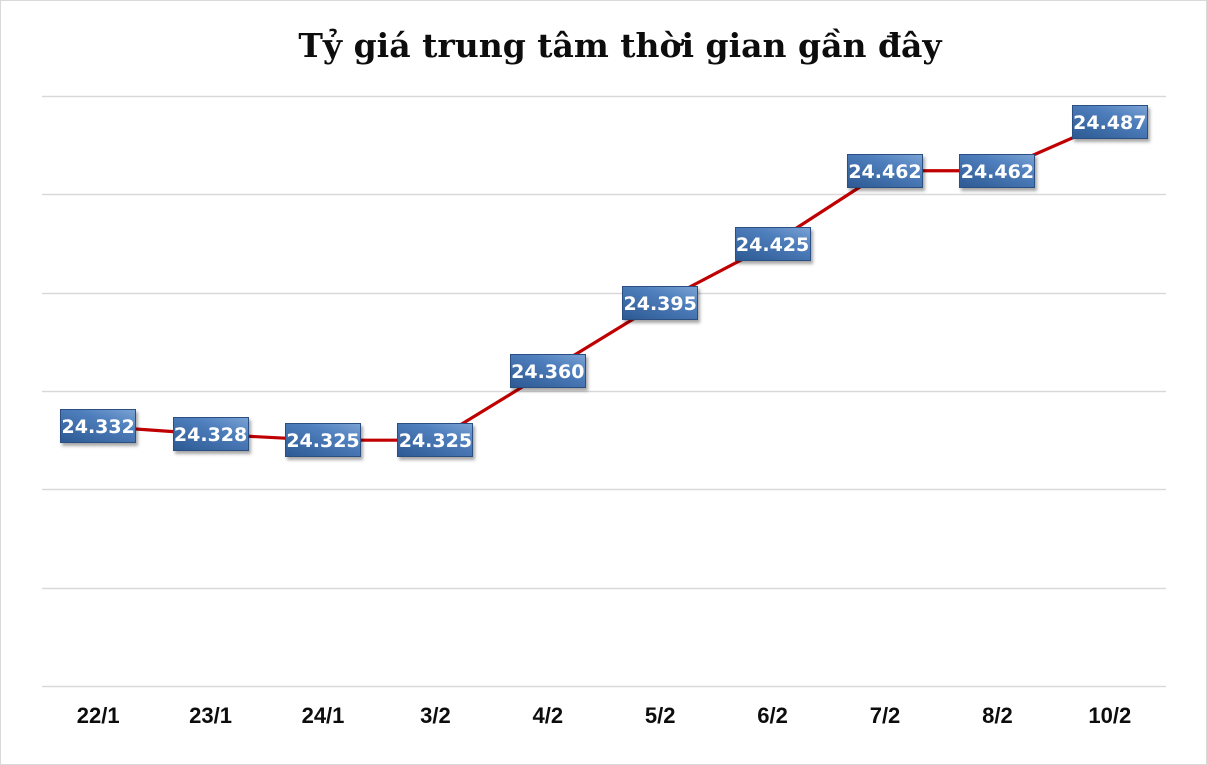 The width and height of the screenshot is (1207, 765). Describe the element at coordinates (997, 715) in the screenshot. I see `x-axis-label: 8/2` at that location.